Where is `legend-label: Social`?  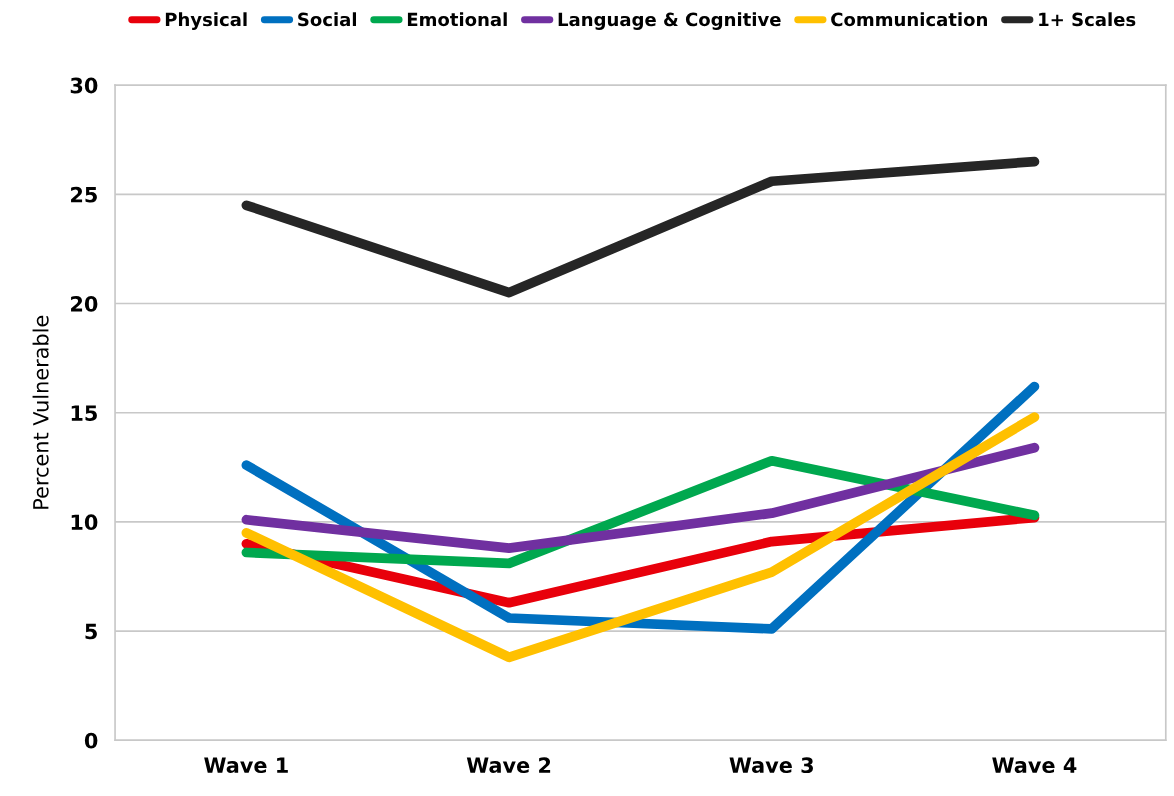
legend-label: Social is located at coordinates (327, 19).